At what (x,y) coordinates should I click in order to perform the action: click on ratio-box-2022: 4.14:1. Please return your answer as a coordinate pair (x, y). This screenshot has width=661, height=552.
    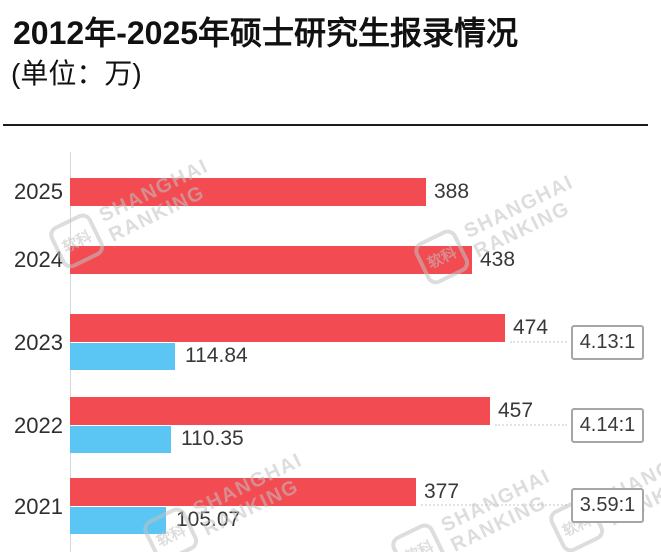
    Looking at the image, I should click on (607, 425).